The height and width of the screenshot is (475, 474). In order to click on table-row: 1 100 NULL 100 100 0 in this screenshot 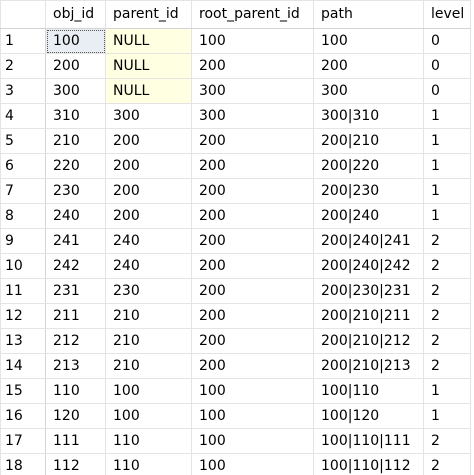, I will do `click(235, 41)`.